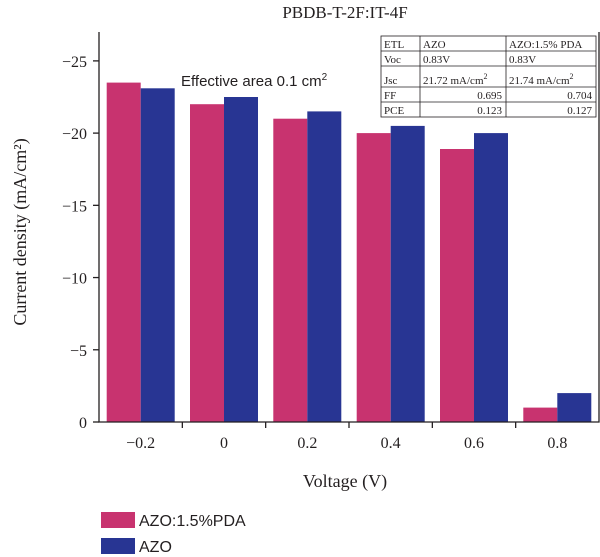  What do you see at coordinates (455, 79) in the screenshot?
I see `table-cell: 21.72 mA/cm2` at bounding box center [455, 79].